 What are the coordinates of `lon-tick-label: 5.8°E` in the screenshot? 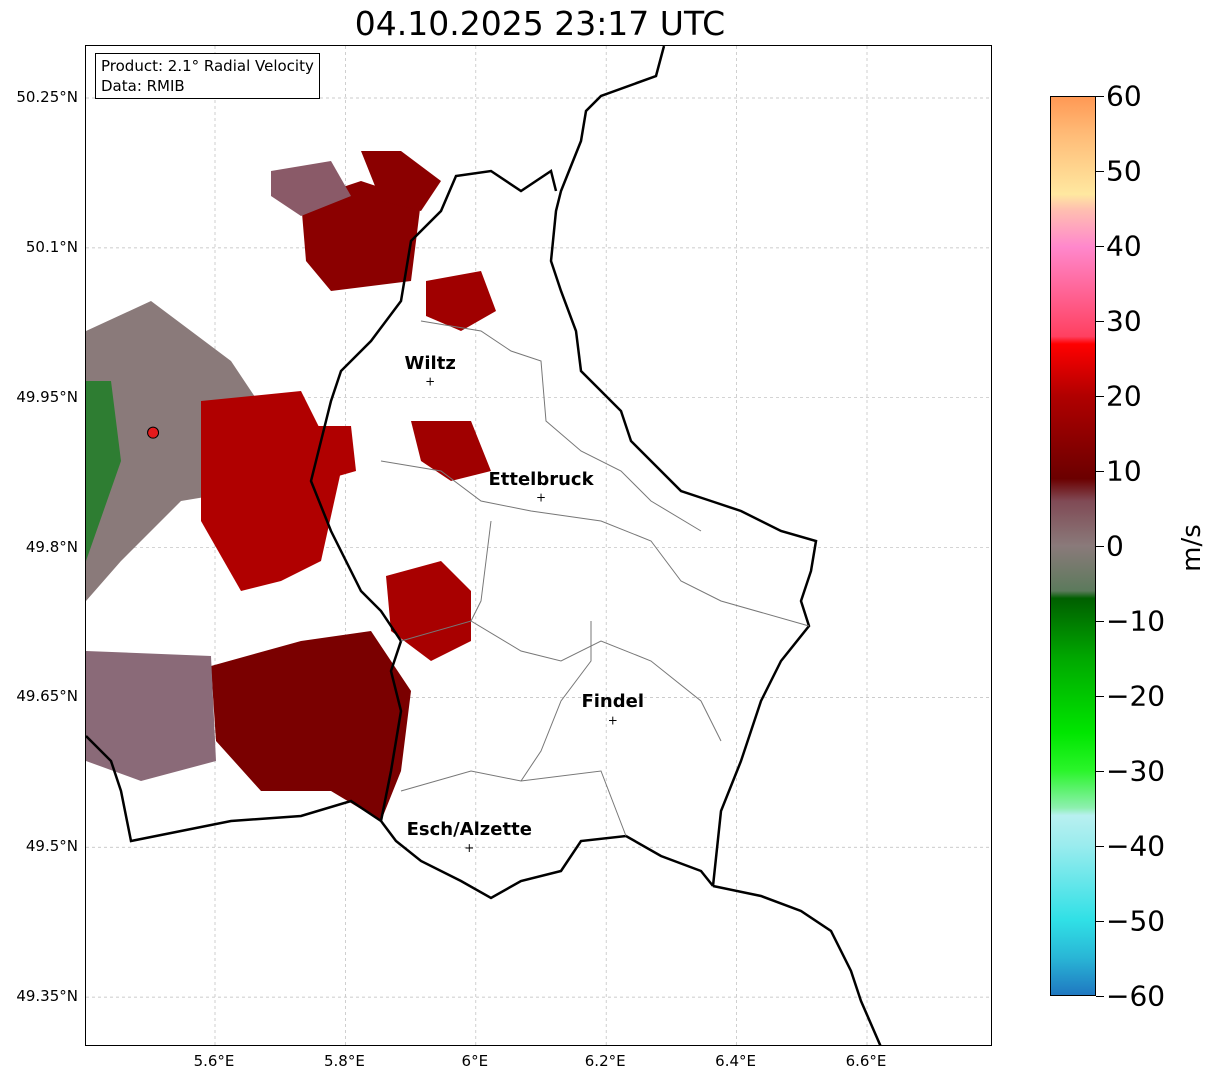 It's located at (344, 1061).